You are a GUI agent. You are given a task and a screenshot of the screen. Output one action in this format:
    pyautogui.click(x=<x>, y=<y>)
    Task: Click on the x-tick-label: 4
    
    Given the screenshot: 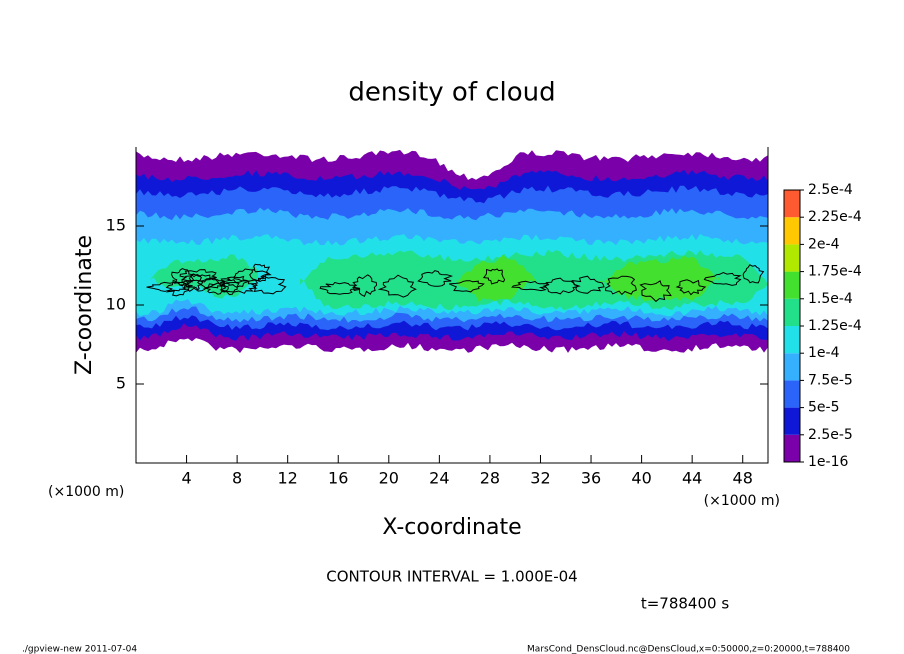 What is the action you would take?
    pyautogui.click(x=186, y=478)
    